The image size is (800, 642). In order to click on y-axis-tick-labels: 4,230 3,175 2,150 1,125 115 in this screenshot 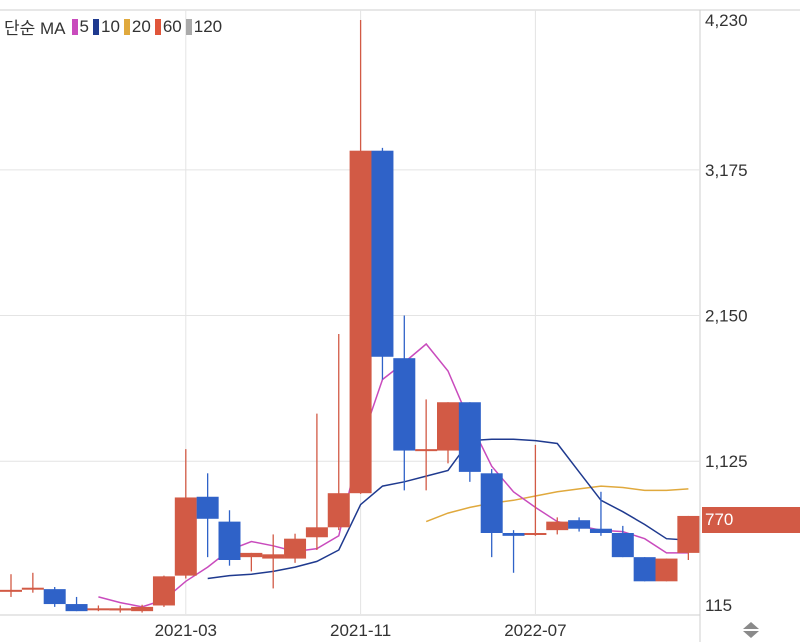, I will do `click(726, 313)`.